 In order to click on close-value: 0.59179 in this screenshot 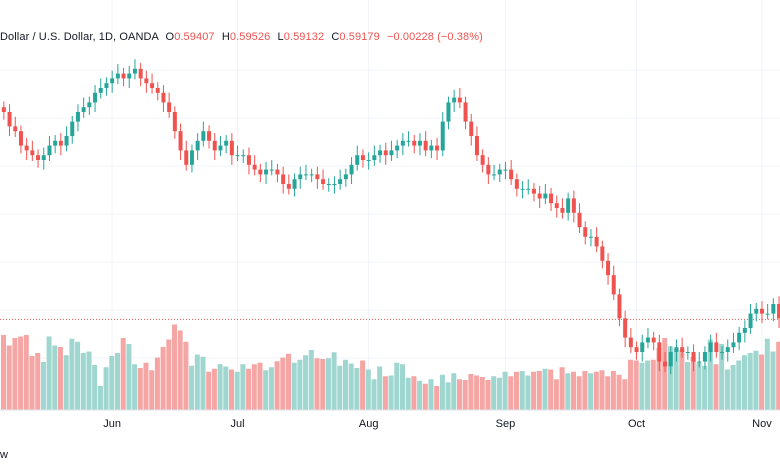, I will do `click(359, 37)`.